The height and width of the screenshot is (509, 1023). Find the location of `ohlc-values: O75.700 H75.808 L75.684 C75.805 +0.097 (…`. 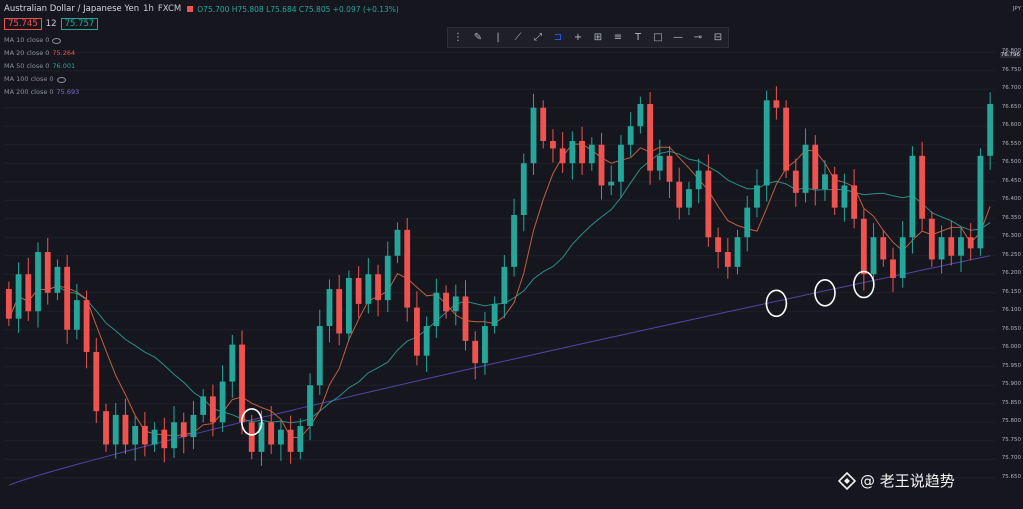

ohlc-values: O75.700 H75.808 L75.684 C75.805 +0.097 (… is located at coordinates (298, 9).